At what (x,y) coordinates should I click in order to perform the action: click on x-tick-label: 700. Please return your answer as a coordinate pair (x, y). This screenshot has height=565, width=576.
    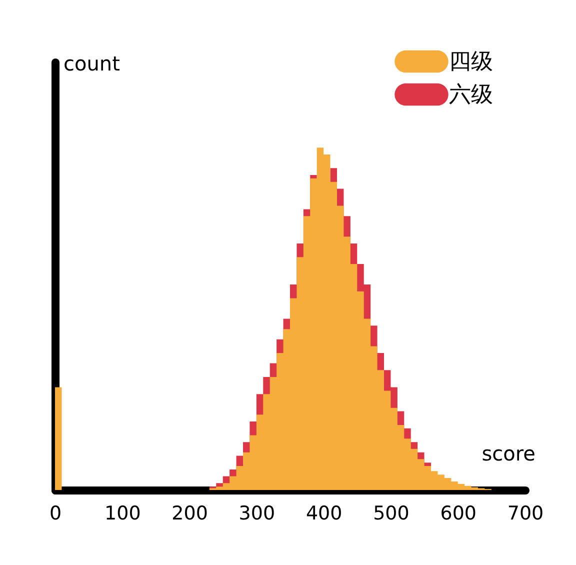
    Looking at the image, I should click on (525, 513).